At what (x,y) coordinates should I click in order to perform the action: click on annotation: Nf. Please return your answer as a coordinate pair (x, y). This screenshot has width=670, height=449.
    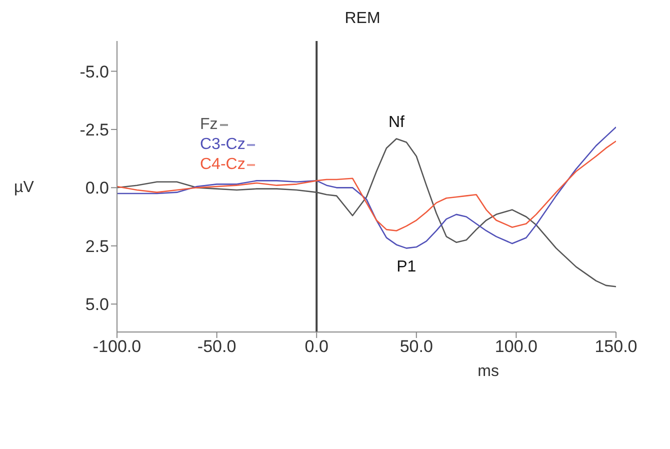
    Looking at the image, I should click on (396, 122).